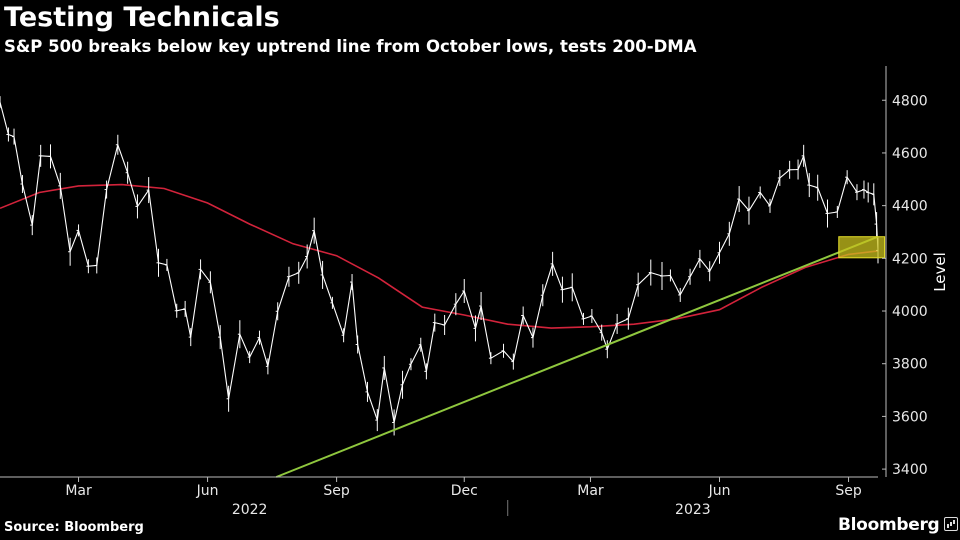 The height and width of the screenshot is (540, 960). What do you see at coordinates (464, 491) in the screenshot?
I see `x-tick-label: Dec` at bounding box center [464, 491].